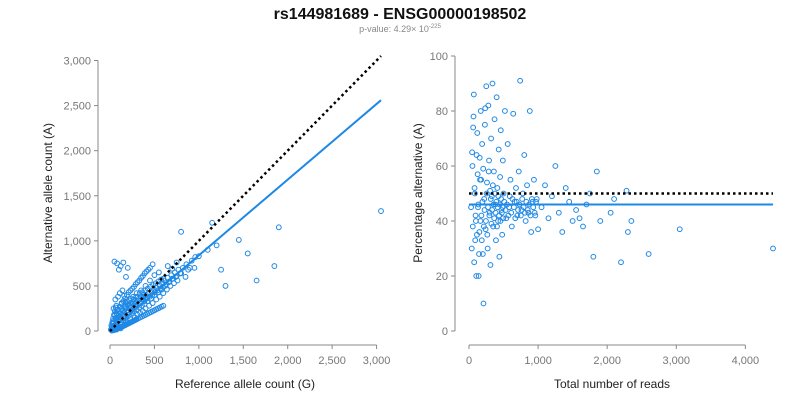 The height and width of the screenshot is (400, 800). What do you see at coordinates (439, 57) in the screenshot?
I see `right-y-tick-label: 100` at bounding box center [439, 57].